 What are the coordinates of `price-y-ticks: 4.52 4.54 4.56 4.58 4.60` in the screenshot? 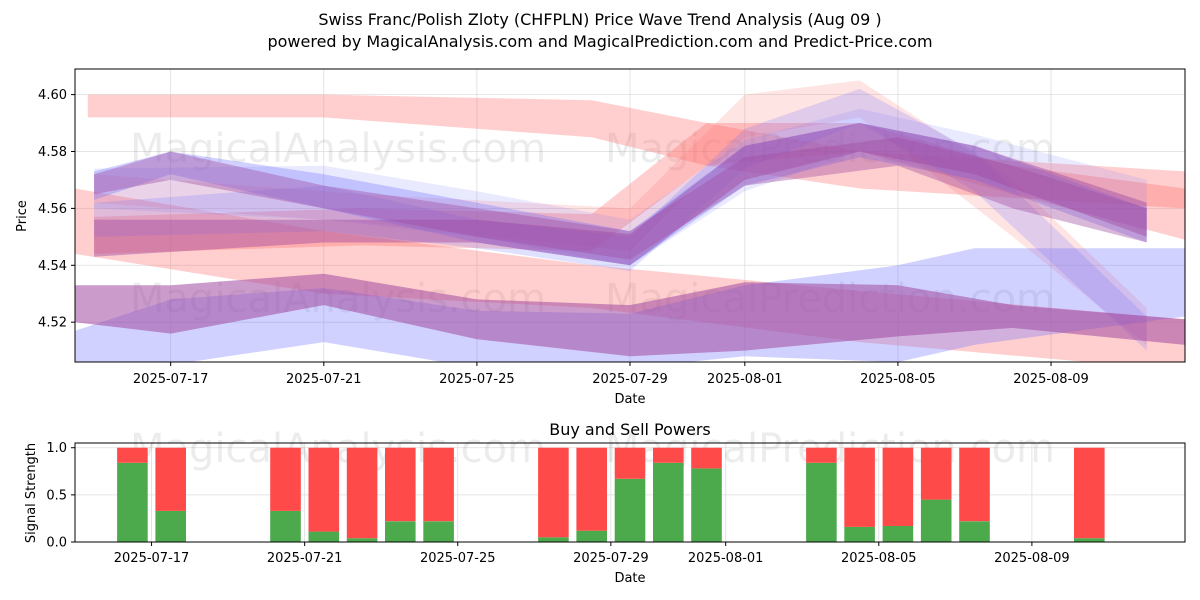 It's located at (56, 209).